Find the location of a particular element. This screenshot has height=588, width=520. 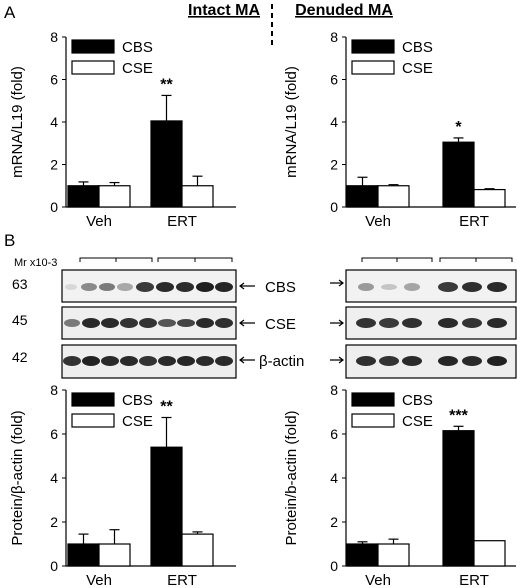

panel-b-label: B is located at coordinates (9, 240).